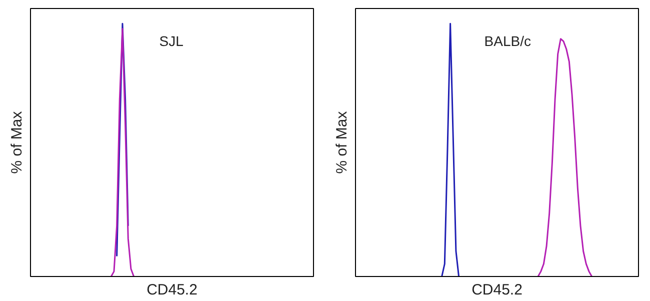  What do you see at coordinates (171, 40) in the screenshot?
I see `annotation: SJL` at bounding box center [171, 40].